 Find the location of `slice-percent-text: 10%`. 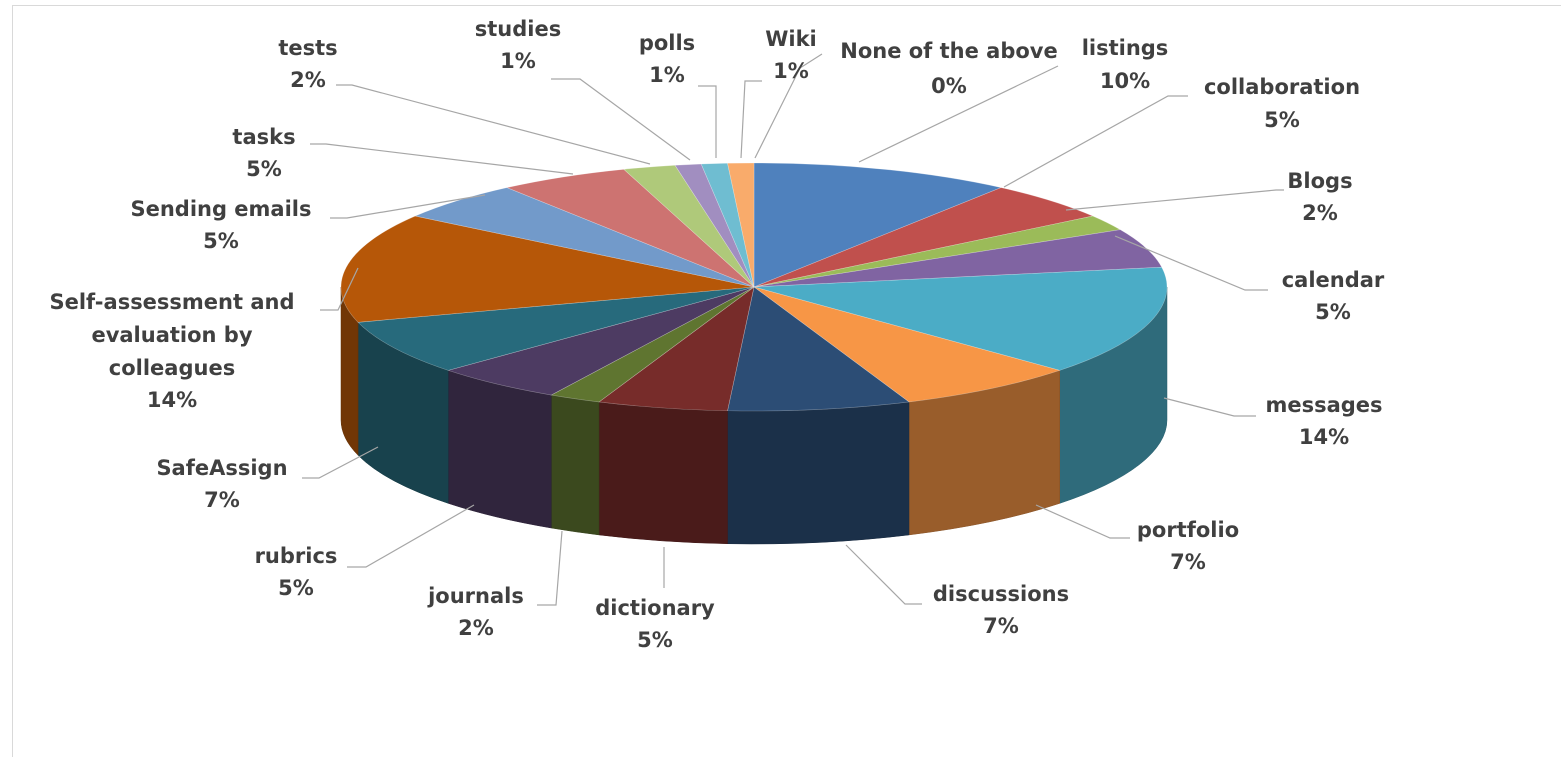

slice-percent-text: 10% is located at coordinates (1125, 81).